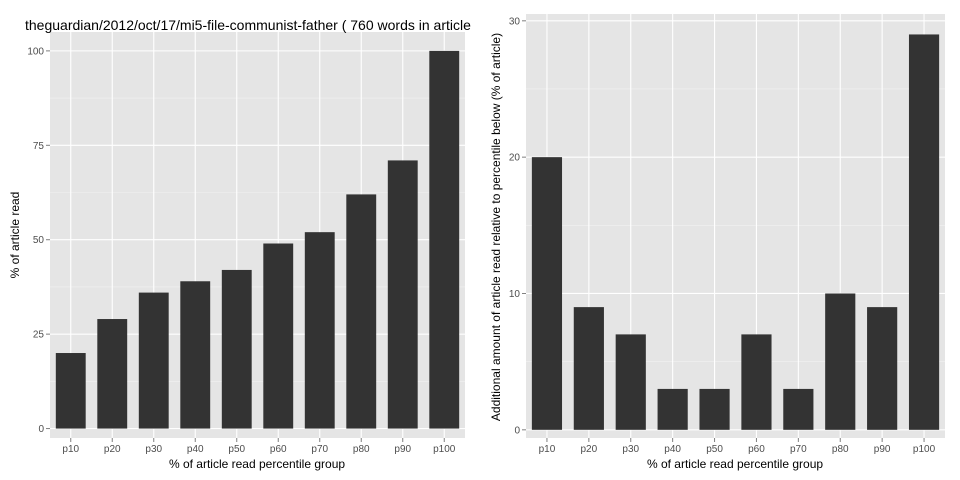 This screenshot has height=480, width=960. Describe the element at coordinates (924, 449) in the screenshot. I see `right-x-tick-label: p100` at that location.